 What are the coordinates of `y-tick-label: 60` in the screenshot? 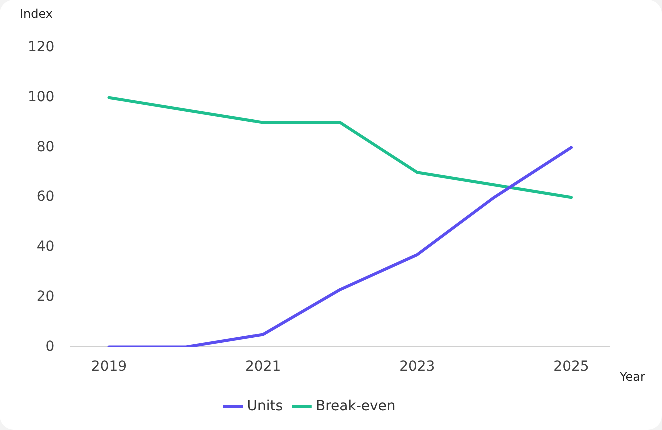 It's located at (45, 197).